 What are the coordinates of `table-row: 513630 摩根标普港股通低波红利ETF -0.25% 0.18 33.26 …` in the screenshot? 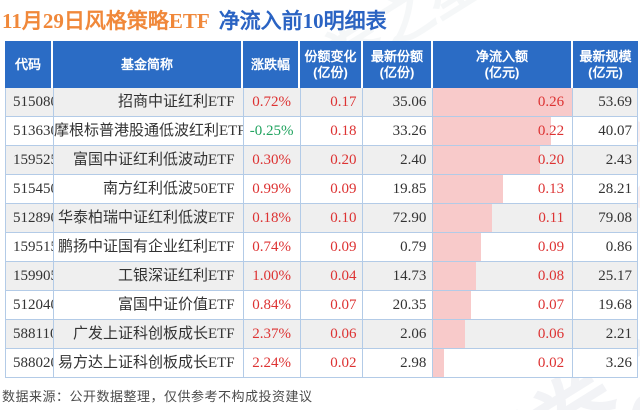 It's located at (322, 131).